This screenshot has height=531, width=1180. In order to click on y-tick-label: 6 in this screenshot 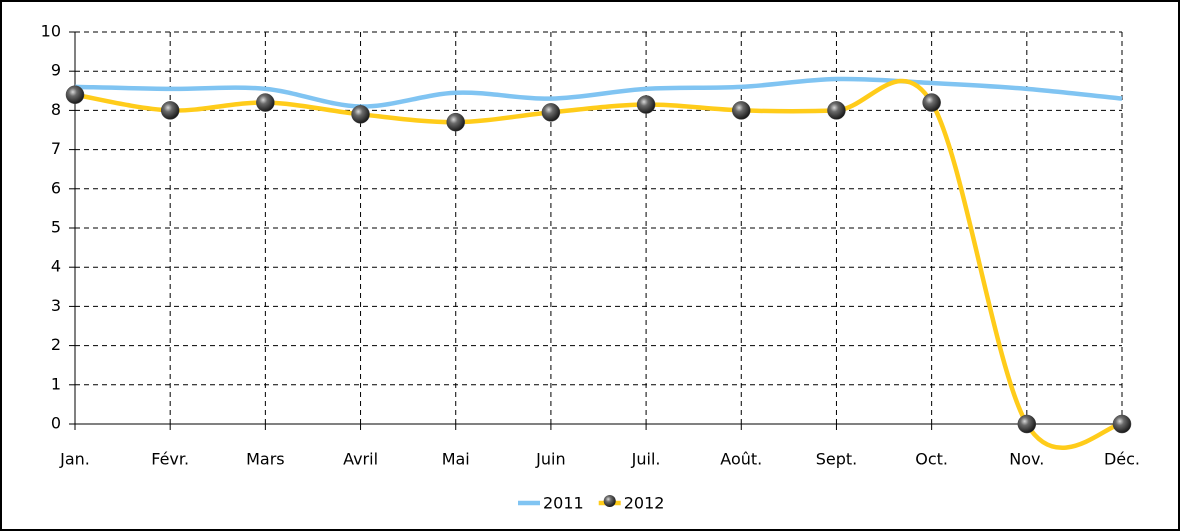, I will do `click(56, 187)`.